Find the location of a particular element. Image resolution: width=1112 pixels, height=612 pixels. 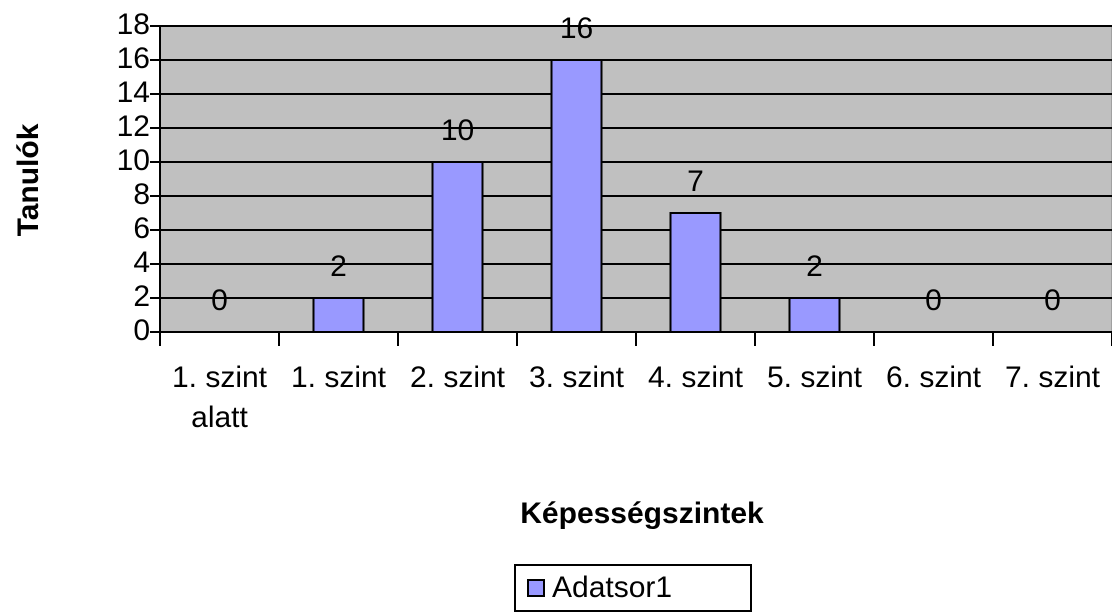

y-tick-label: 10 is located at coordinates (133, 160).